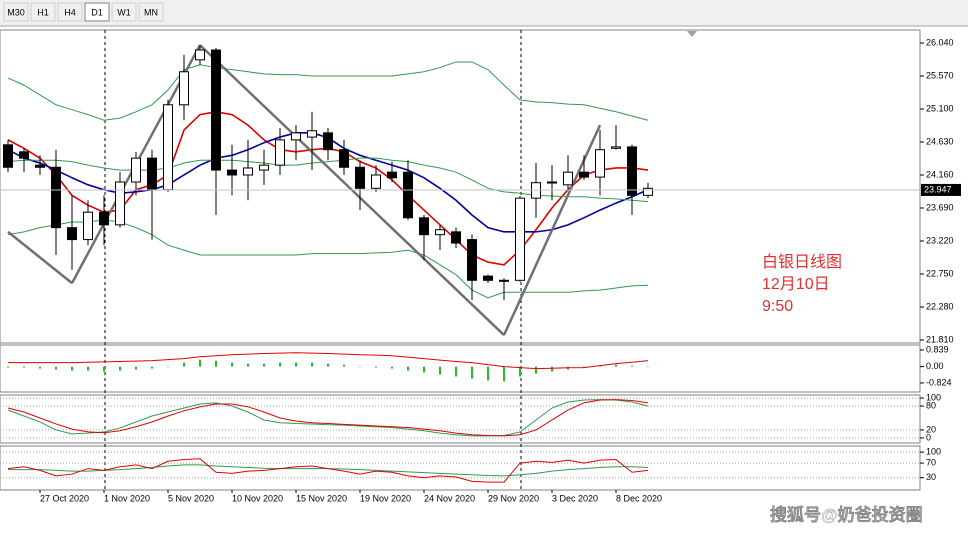 The image size is (968, 535). I want to click on timeframe-label: W1, so click(124, 12).